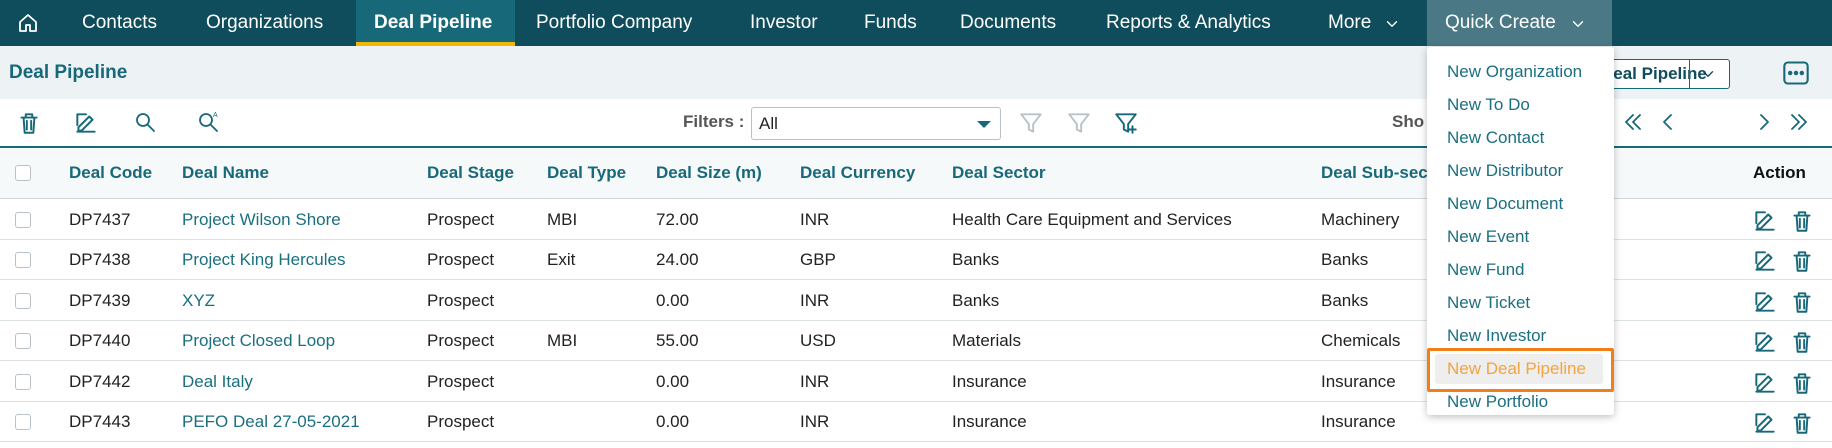 The image size is (1832, 448). I want to click on table-cell: INR, so click(815, 421).